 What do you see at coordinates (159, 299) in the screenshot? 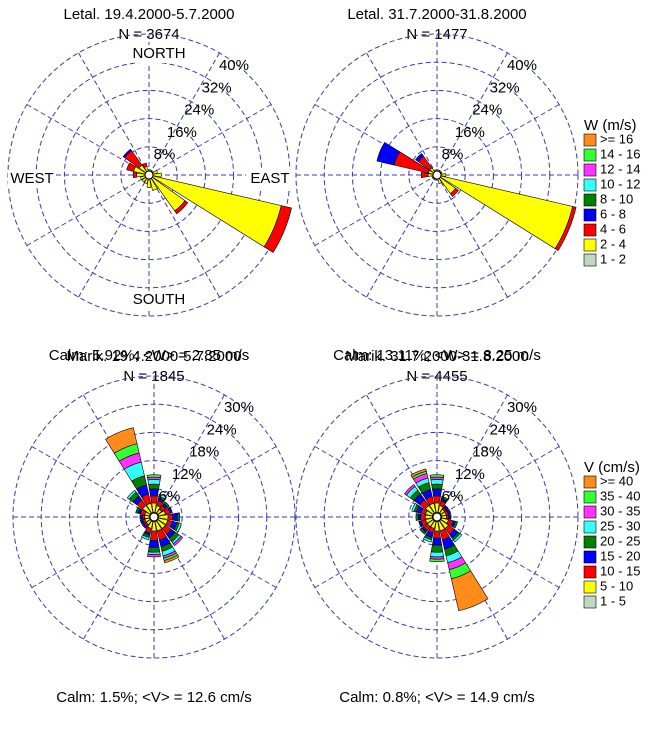
I see `direction-label: SOUTH` at bounding box center [159, 299].